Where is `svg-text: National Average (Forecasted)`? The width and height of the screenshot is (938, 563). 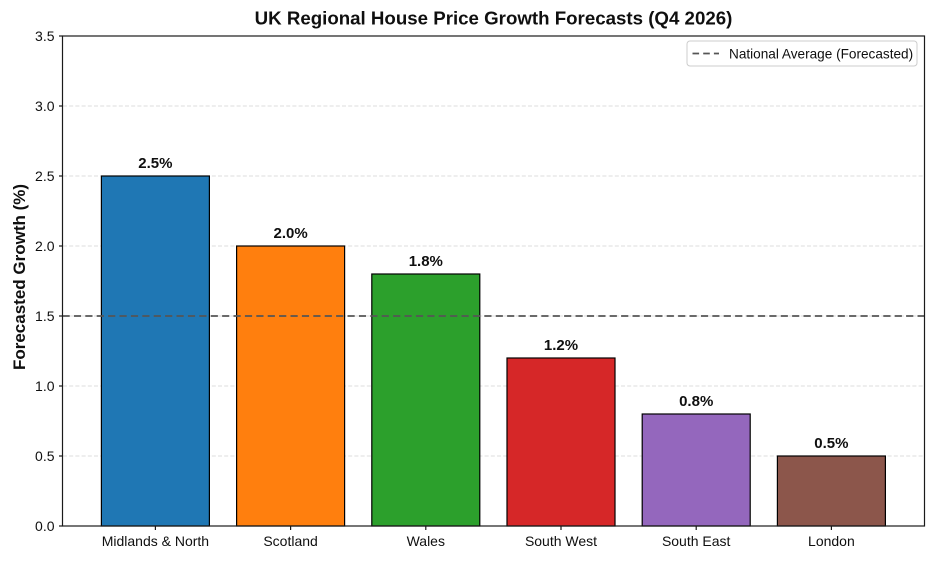
svg-text: National Average (Forecasted) is located at coordinates (821, 53).